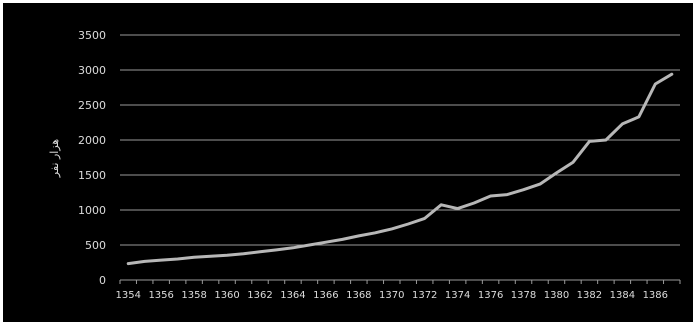 The height and width of the screenshot is (328, 696). I want to click on x-tick-label: 1364, so click(292, 295).